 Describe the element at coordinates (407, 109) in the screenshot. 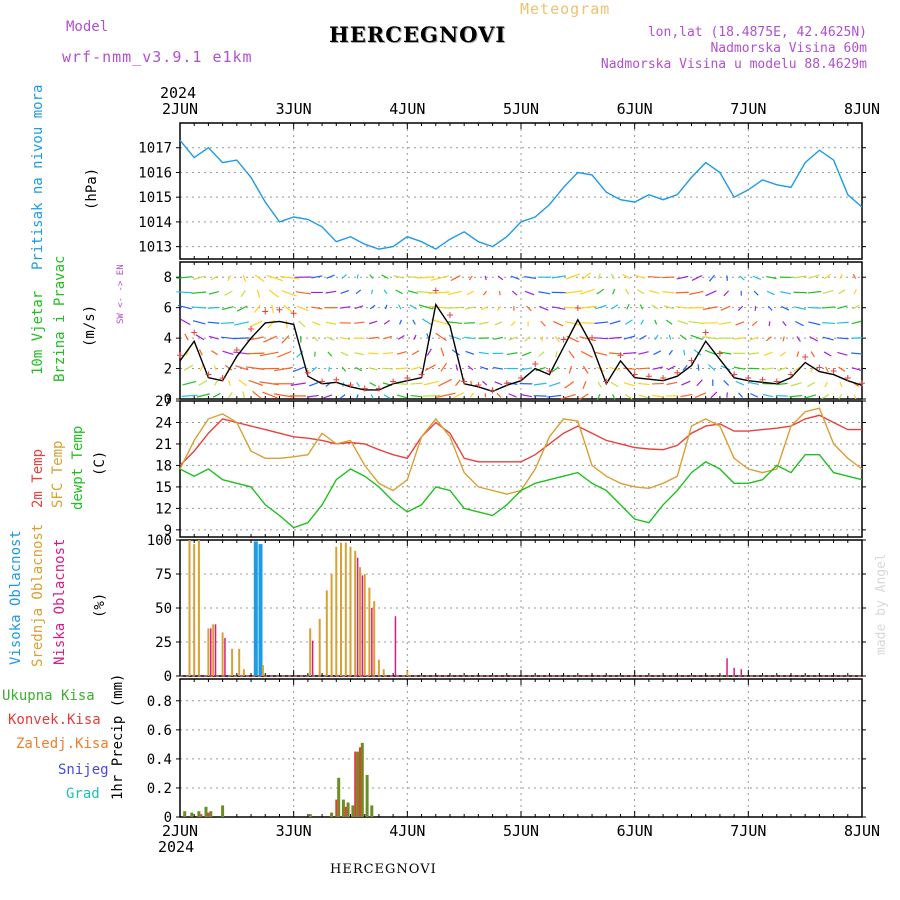

I see `x-tick-label-top: 4JUN` at that location.